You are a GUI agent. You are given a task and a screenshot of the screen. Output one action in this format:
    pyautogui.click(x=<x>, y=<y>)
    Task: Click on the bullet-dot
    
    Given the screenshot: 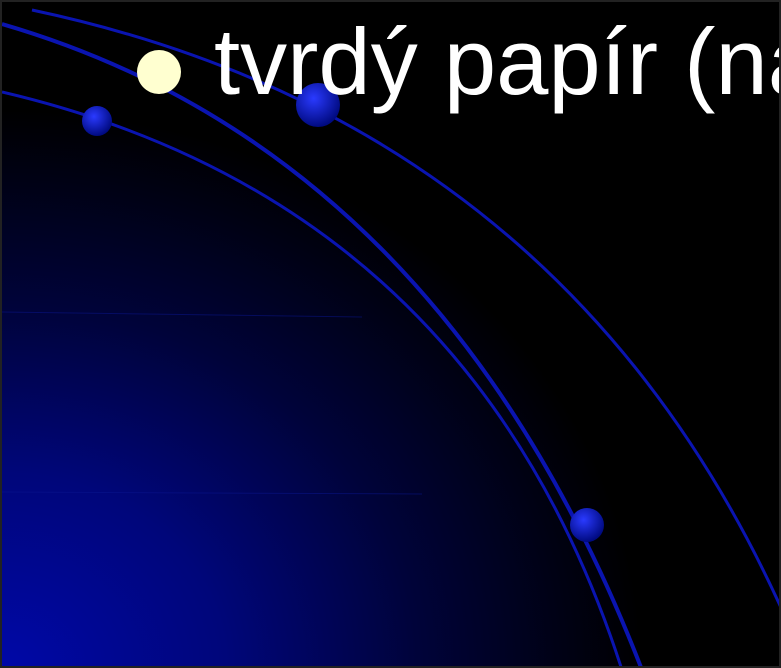 What is the action you would take?
    pyautogui.click(x=159, y=72)
    